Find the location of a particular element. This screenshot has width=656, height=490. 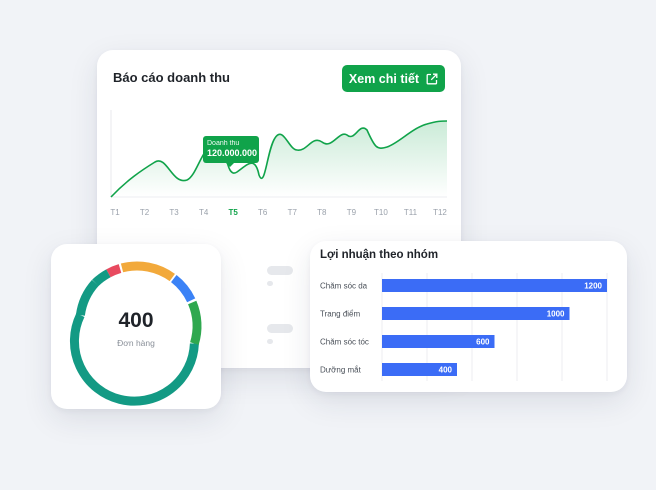

revenue-tooltip: Doanh thu 120.000.000 is located at coordinates (231, 149).